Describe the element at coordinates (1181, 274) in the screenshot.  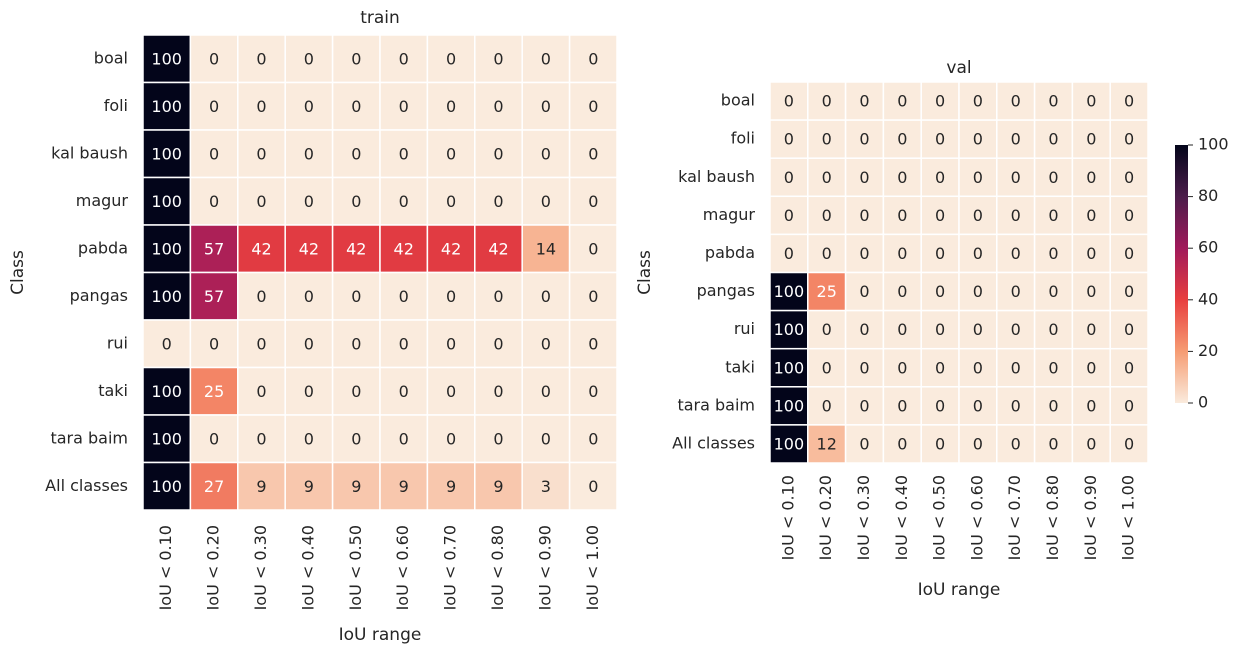
I see `colorbar` at that location.